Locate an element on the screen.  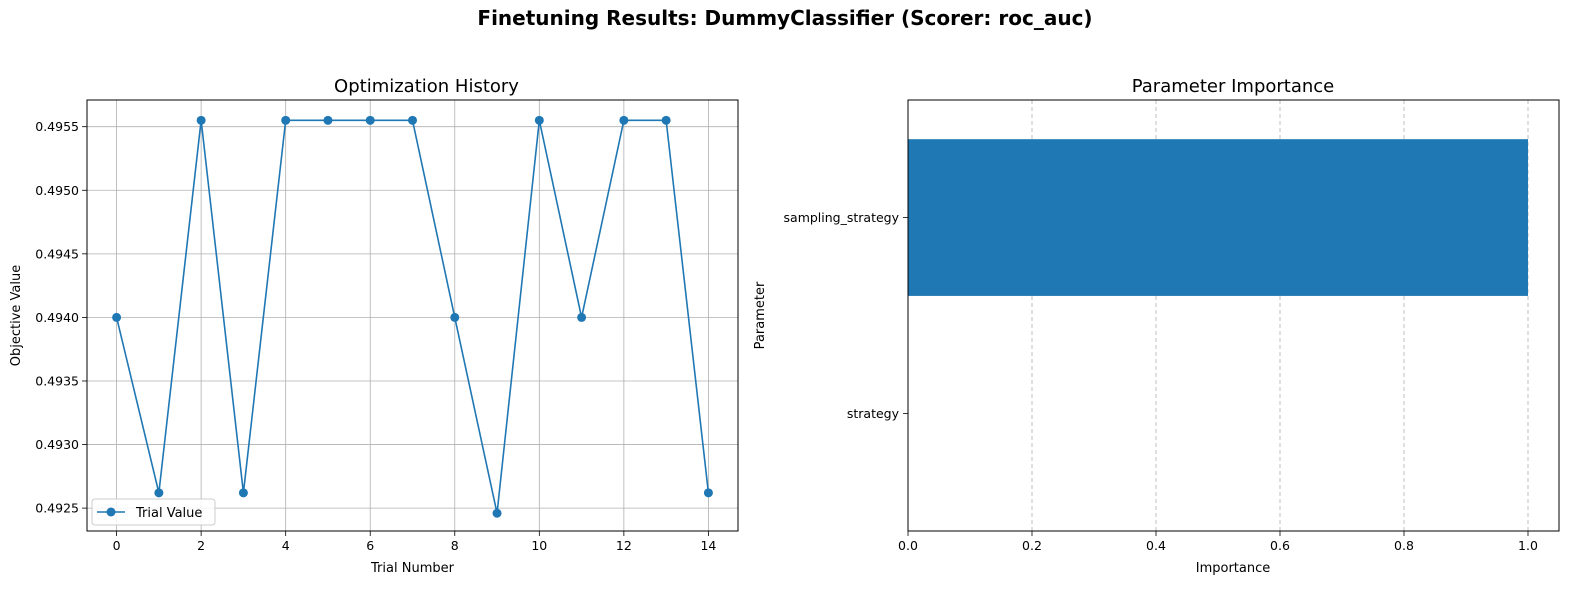
history-x-axis-label: Trial Number is located at coordinates (412, 568).